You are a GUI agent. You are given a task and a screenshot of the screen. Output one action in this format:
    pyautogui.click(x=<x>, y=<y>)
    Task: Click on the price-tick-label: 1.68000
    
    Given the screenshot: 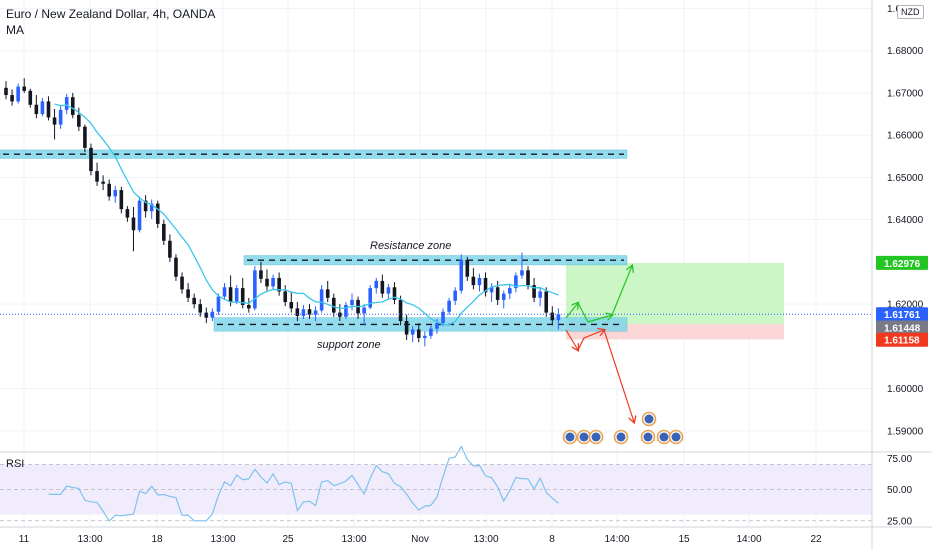 What is the action you would take?
    pyautogui.click(x=905, y=51)
    